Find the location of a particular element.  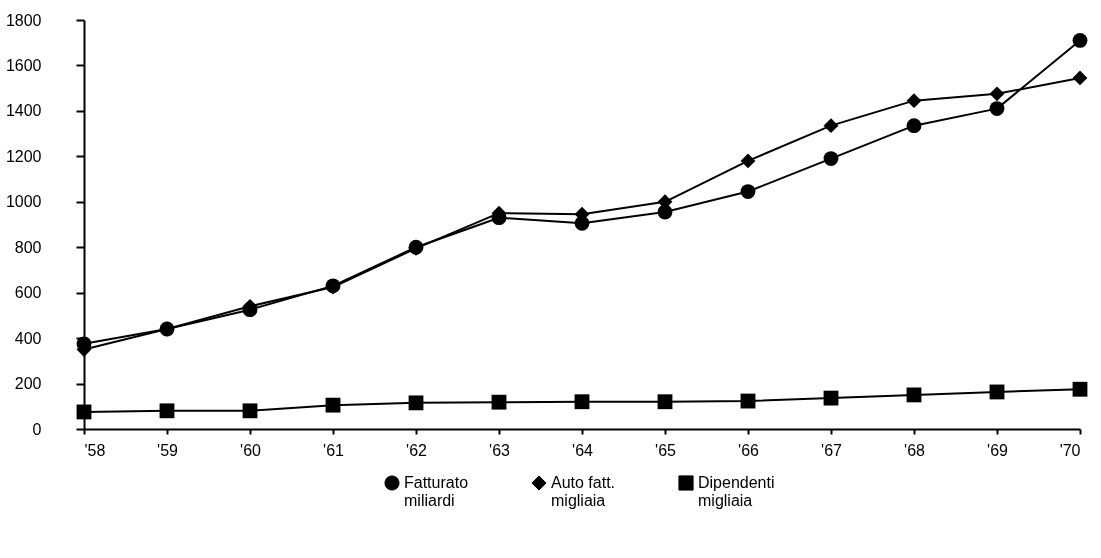

x-tick-label: '65 is located at coordinates (666, 450).